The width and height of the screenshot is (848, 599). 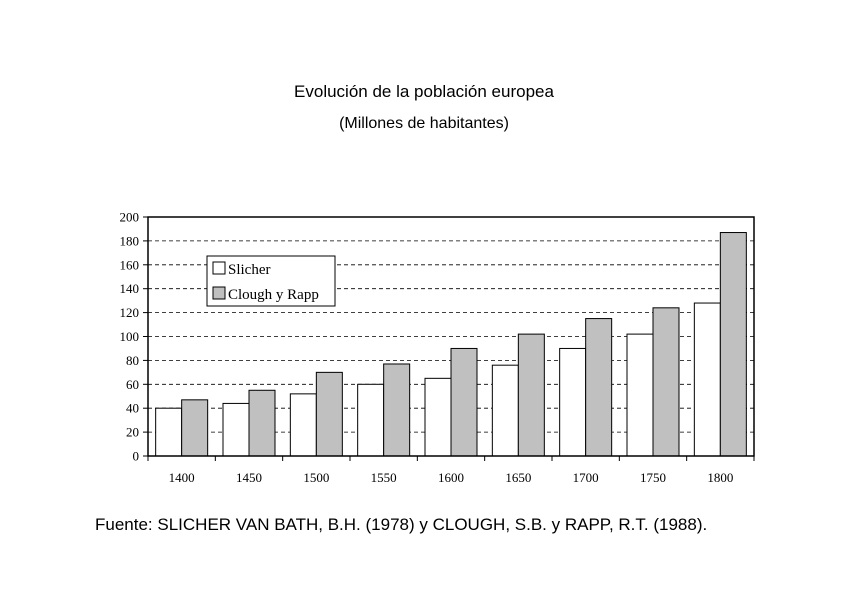 What do you see at coordinates (136, 456) in the screenshot?
I see `y-tick-label: 0` at bounding box center [136, 456].